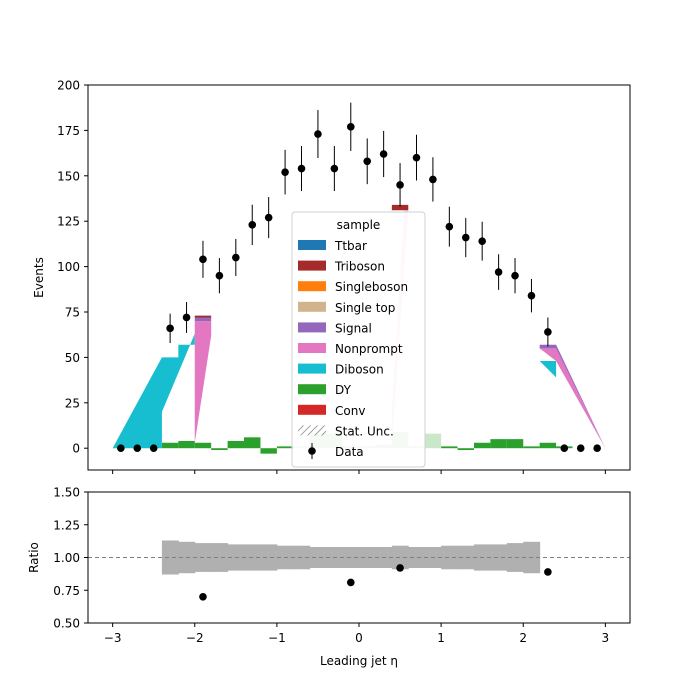 The height and width of the screenshot is (700, 700). What do you see at coordinates (441, 638) in the screenshot?
I see `x-tick-label: 1` at bounding box center [441, 638].